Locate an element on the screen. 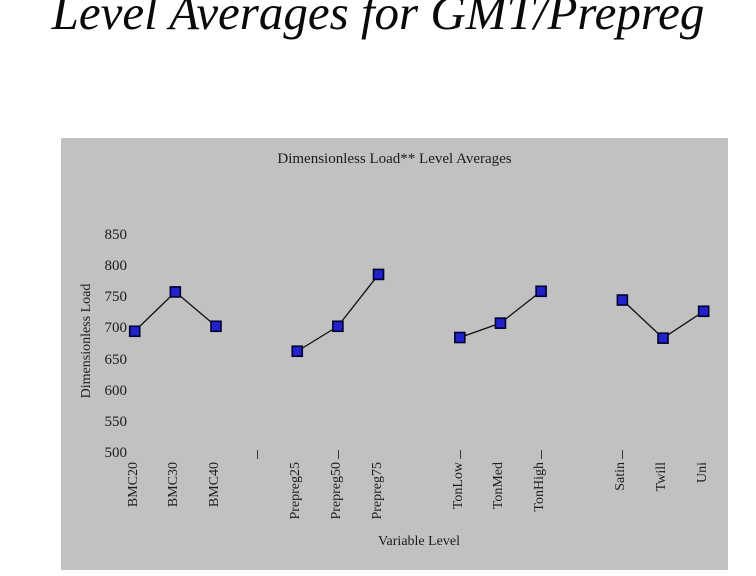 The height and width of the screenshot is (576, 756). y-tick-label: 600 is located at coordinates (116, 390).